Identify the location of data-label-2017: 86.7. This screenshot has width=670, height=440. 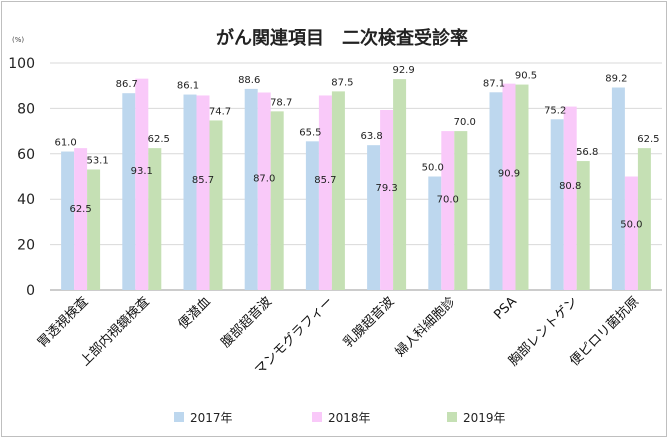
(127, 84).